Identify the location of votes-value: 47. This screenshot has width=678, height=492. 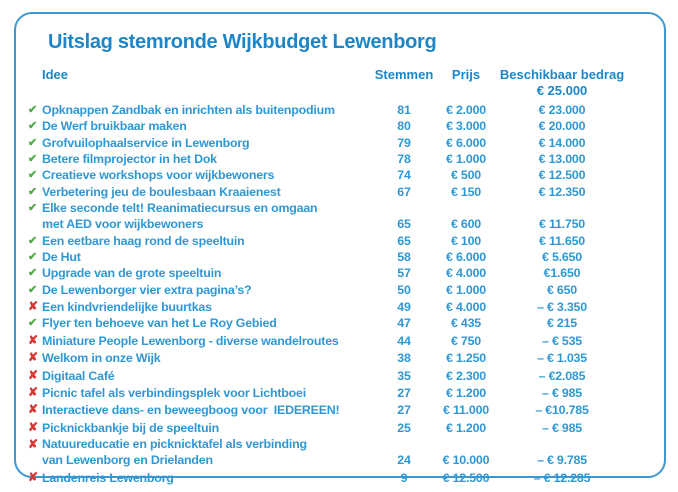
(404, 323).